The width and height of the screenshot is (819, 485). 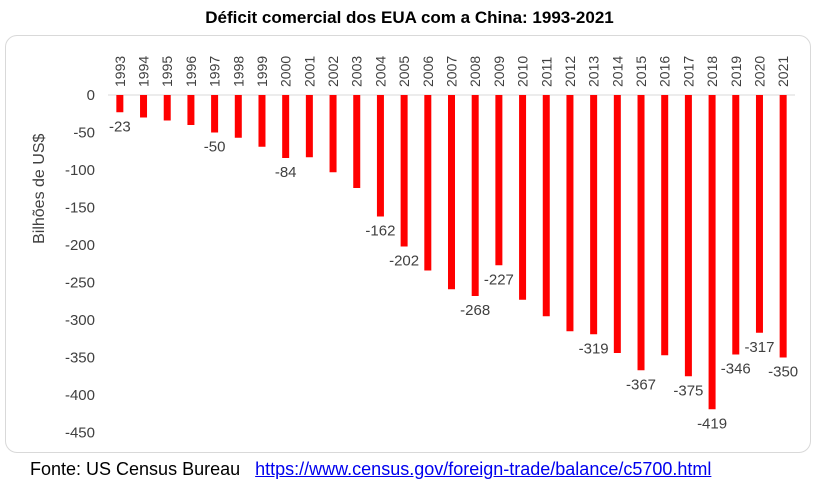 I want to click on x-tick-label: 2002, so click(x=333, y=71).